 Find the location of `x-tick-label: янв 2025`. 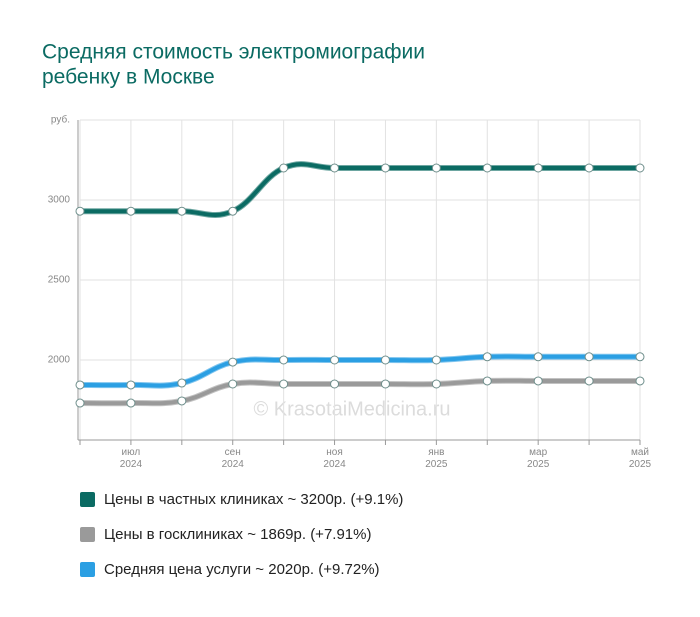

x-tick-label: янв 2025 is located at coordinates (436, 458).